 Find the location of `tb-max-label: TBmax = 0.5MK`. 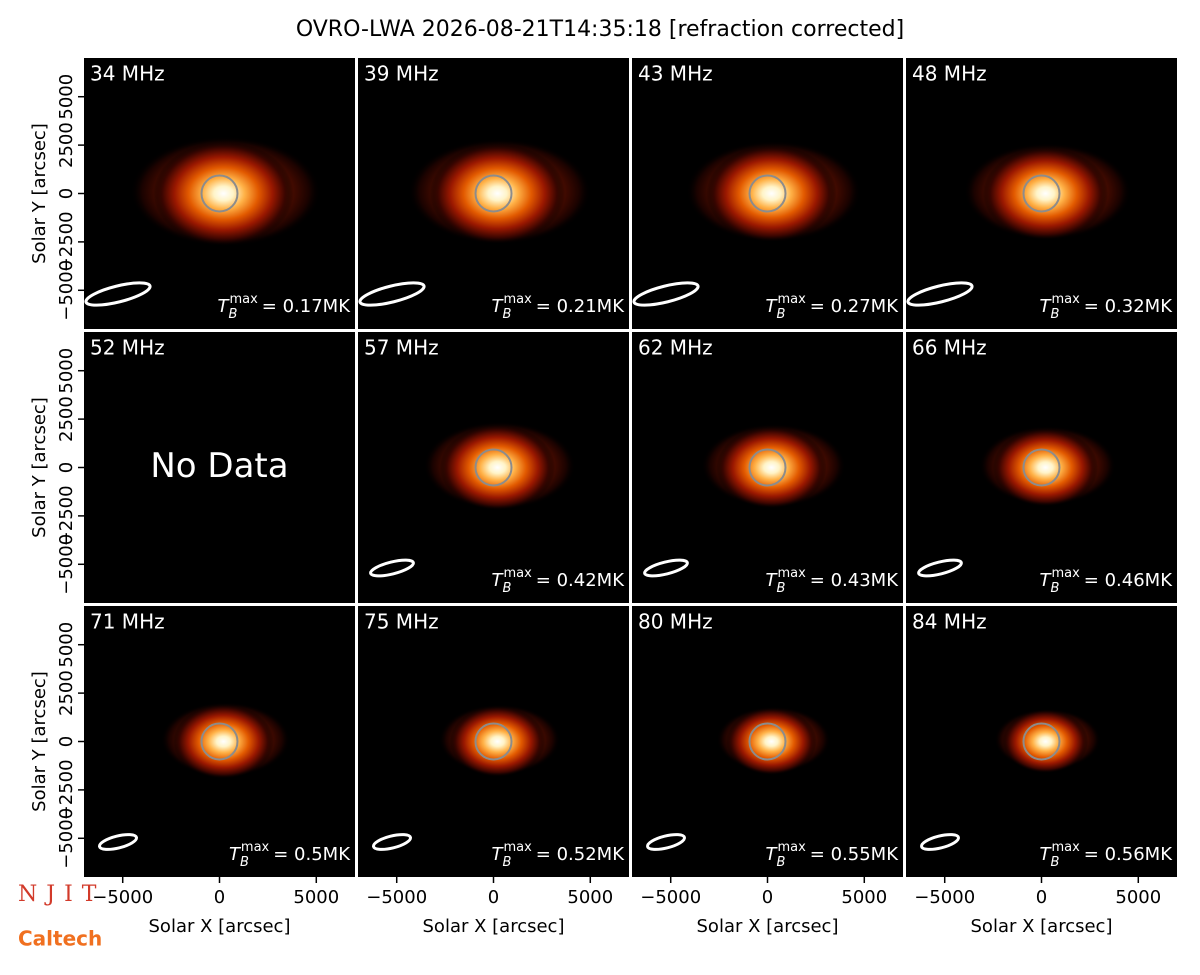

tb-max-label: TBmax = 0.5MK is located at coordinates (290, 855).